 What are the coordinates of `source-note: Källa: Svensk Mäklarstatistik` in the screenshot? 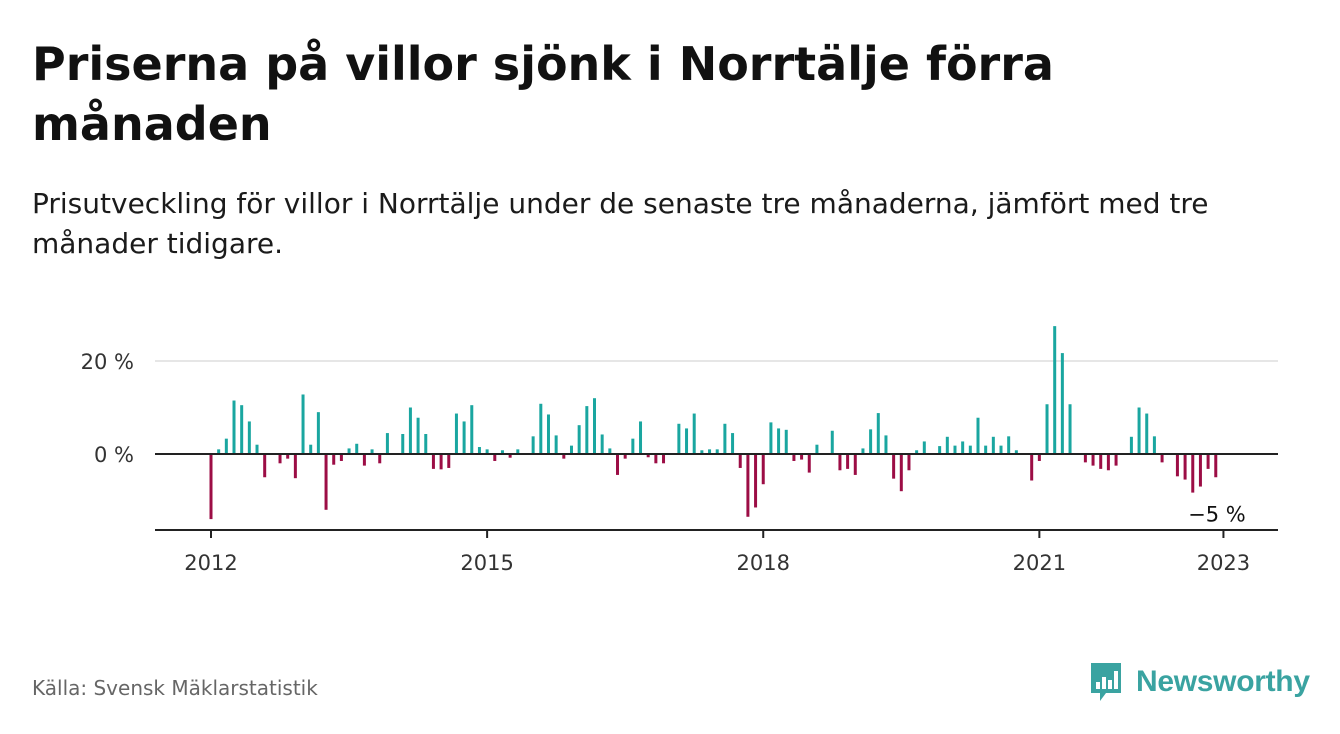 It's located at (175, 688).